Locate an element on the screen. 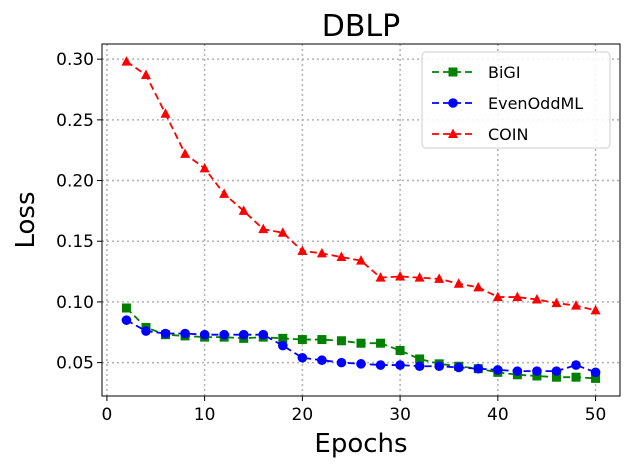 The image size is (630, 470). legend-label-bigi: BiGI is located at coordinates (504, 72).